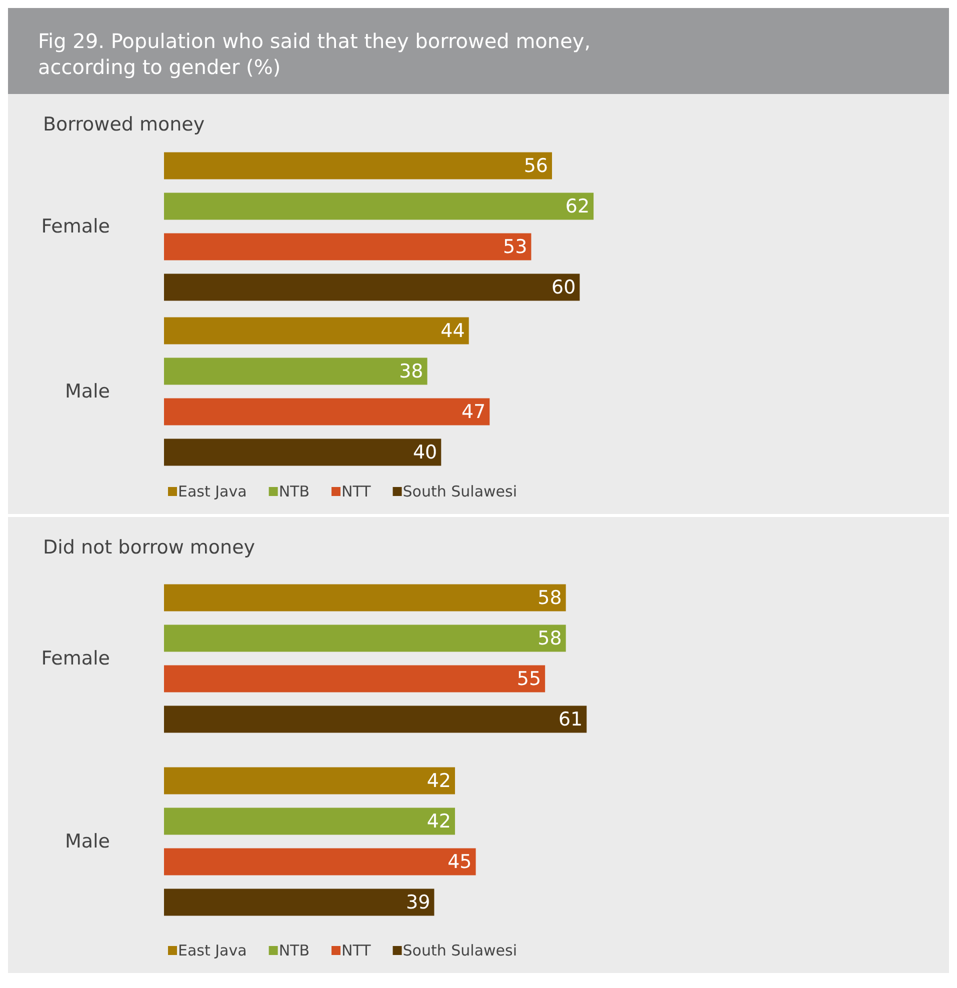 This screenshot has height=988, width=957. Describe the element at coordinates (478, 51) in the screenshot. I see `chart-title: Fig 29. Population who said that they borrowed money, according to gender (%)` at that location.